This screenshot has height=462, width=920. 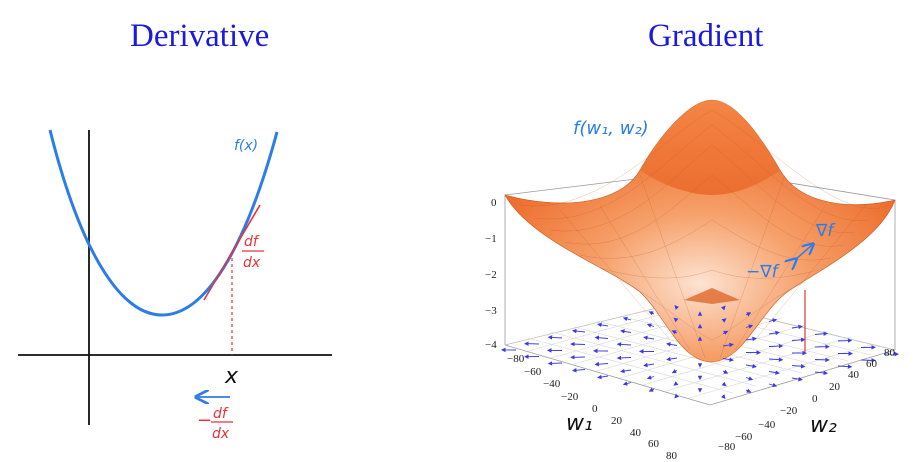 I want to click on w1-tick: 80, so click(x=672, y=456).